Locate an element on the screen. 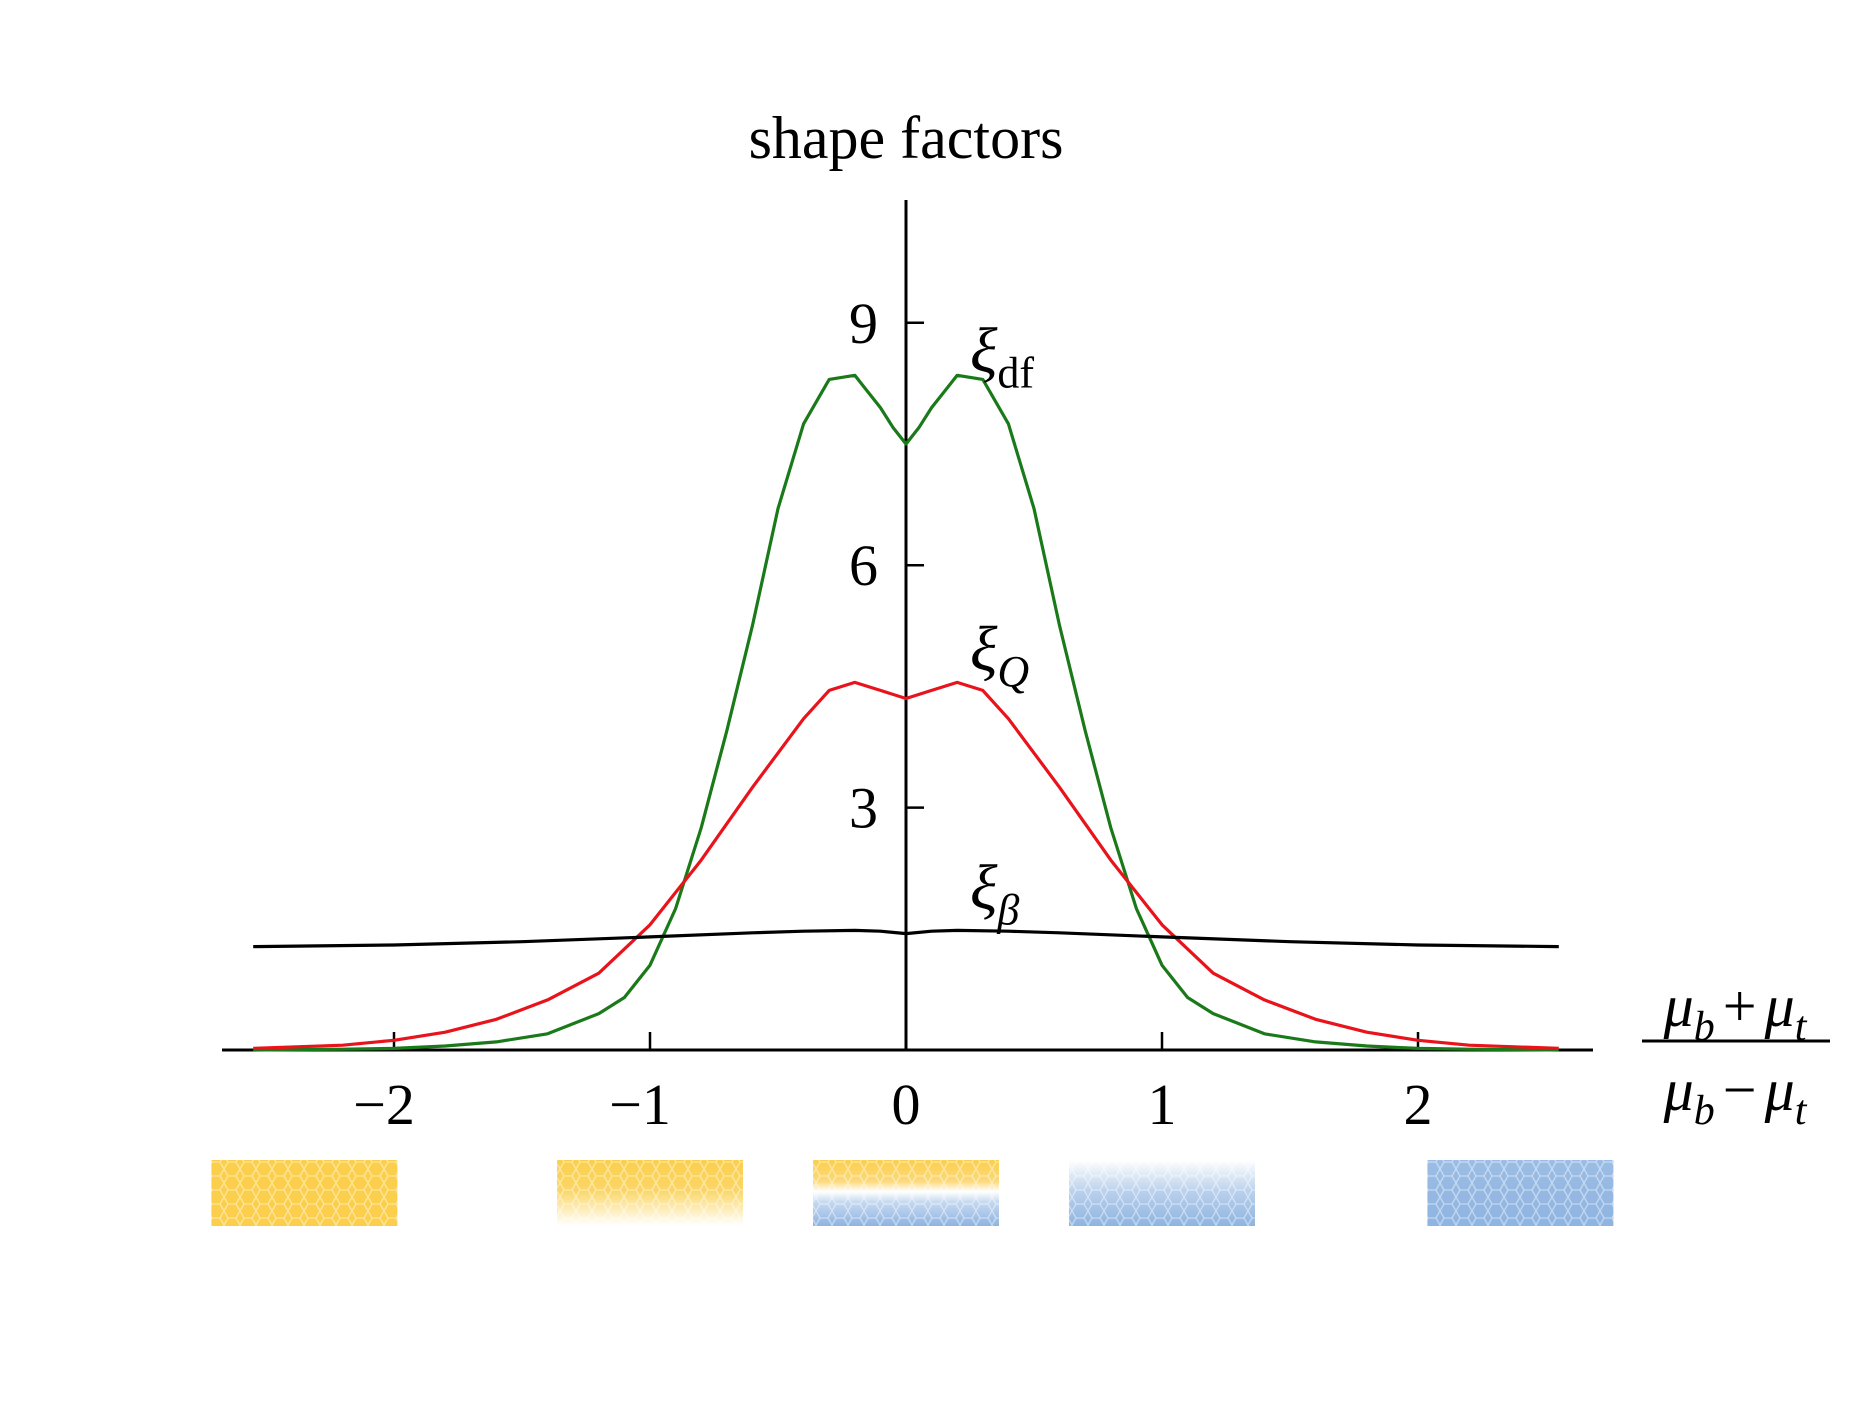 This screenshot has width=1874, height=1406. swatch-yellow is located at coordinates (304, 1193).